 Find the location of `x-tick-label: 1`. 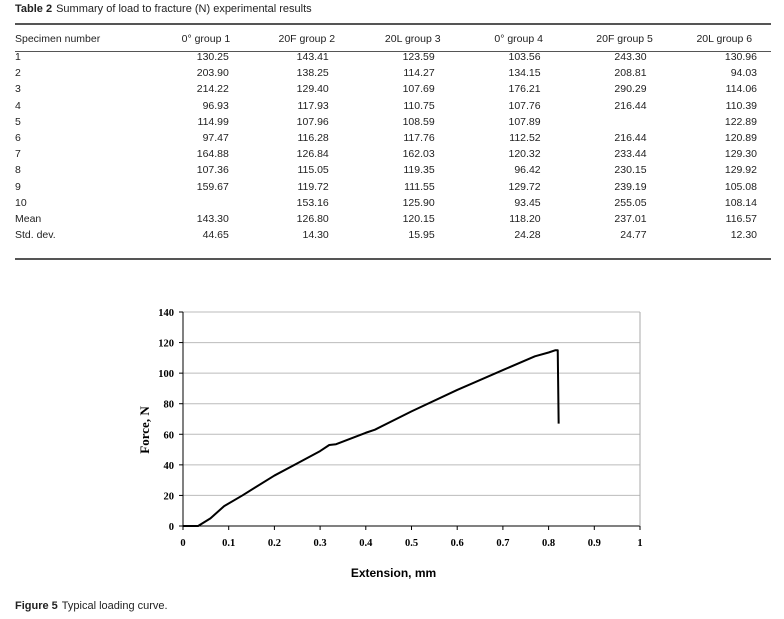

x-tick-label: 1 is located at coordinates (639, 543).